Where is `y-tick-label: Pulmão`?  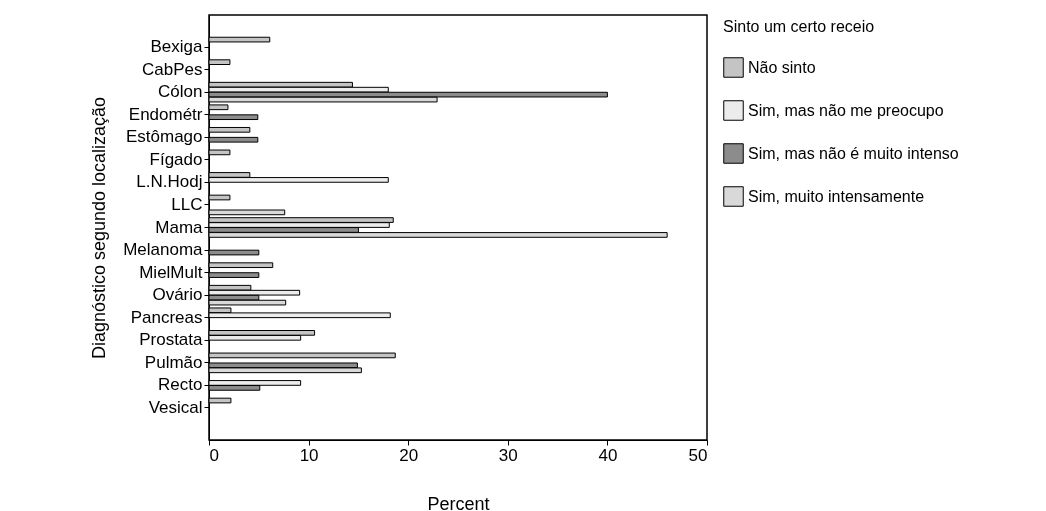
y-tick-label: Pulmão is located at coordinates (173, 362).